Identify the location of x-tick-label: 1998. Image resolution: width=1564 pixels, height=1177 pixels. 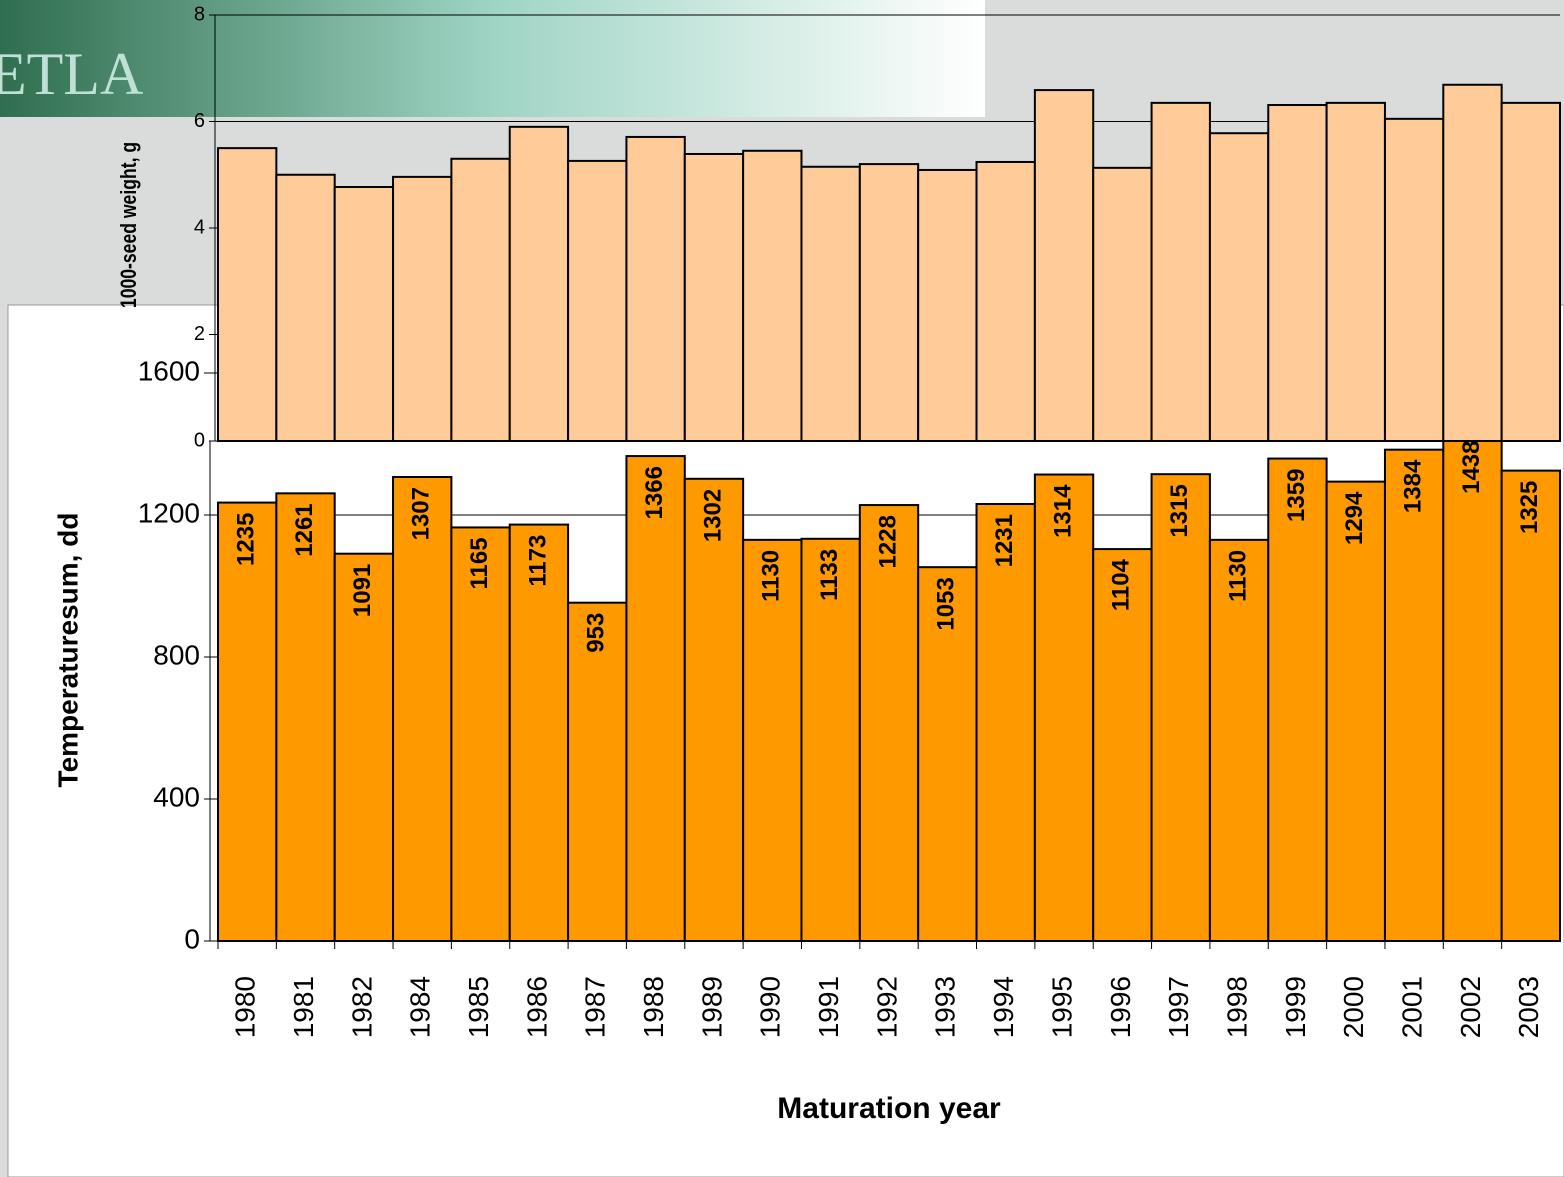
(1236, 1007).